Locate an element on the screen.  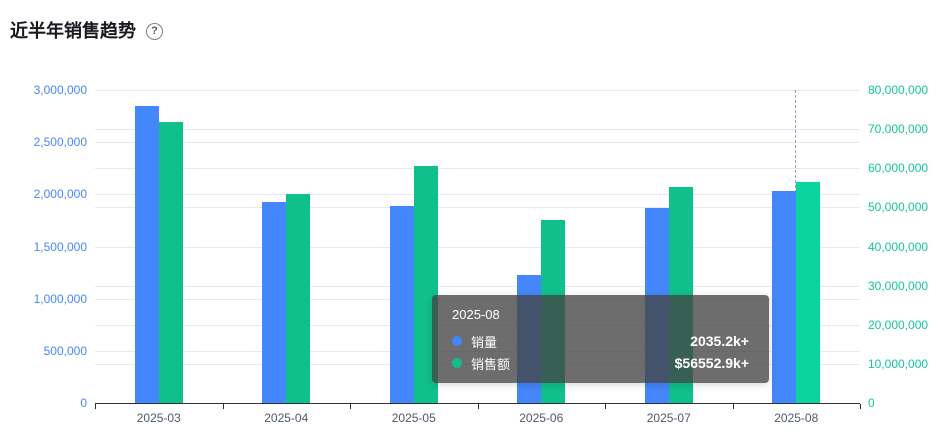
widget-header: 近半年销售趋势 ? is located at coordinates (469, 24).